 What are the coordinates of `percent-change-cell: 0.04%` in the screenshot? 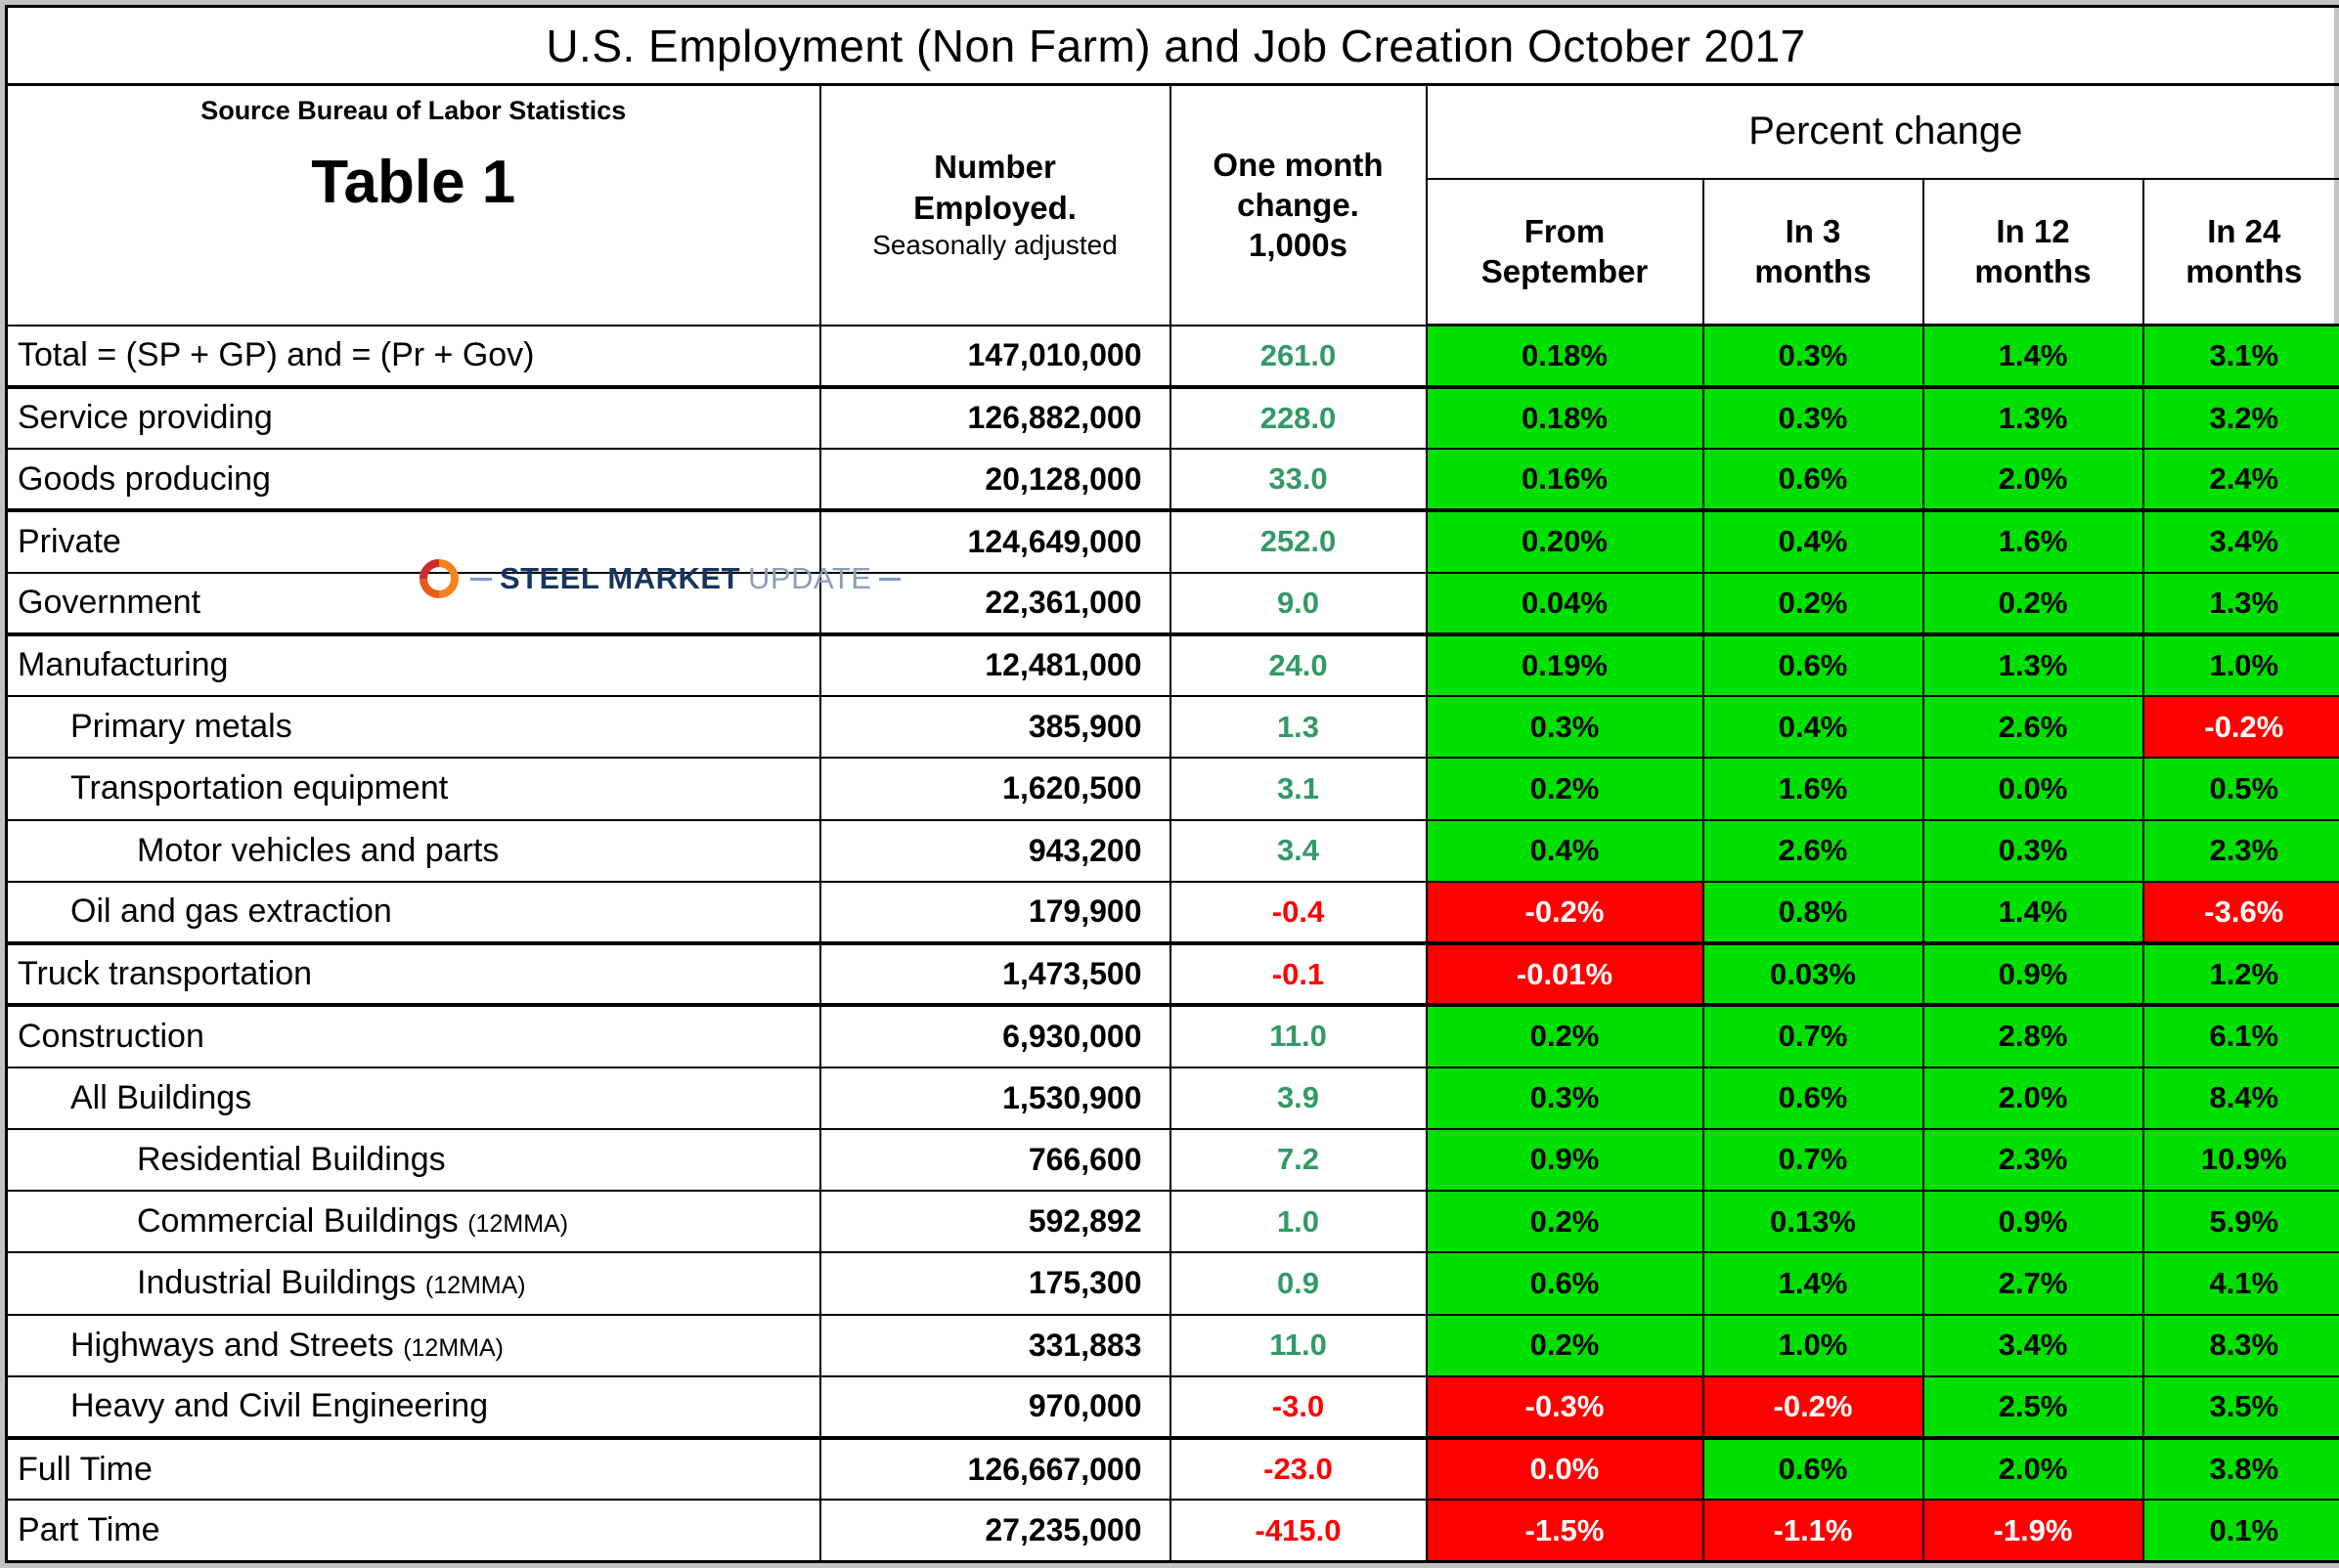 It's located at (1564, 603).